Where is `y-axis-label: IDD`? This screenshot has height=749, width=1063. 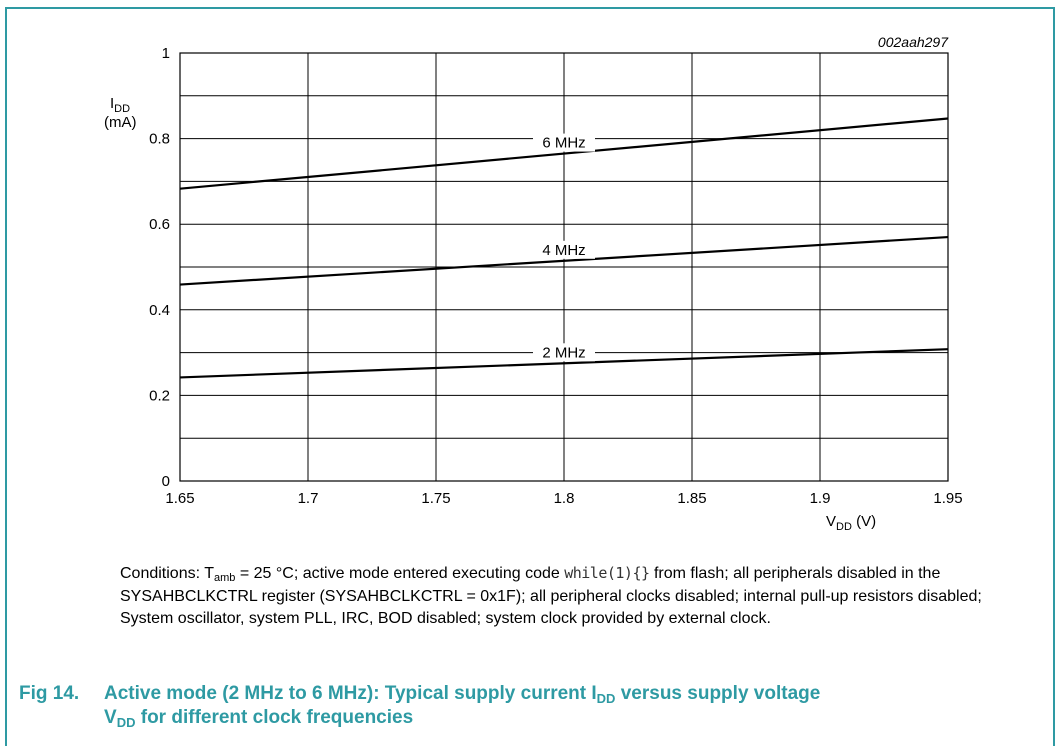 y-axis-label: IDD is located at coordinates (120, 105).